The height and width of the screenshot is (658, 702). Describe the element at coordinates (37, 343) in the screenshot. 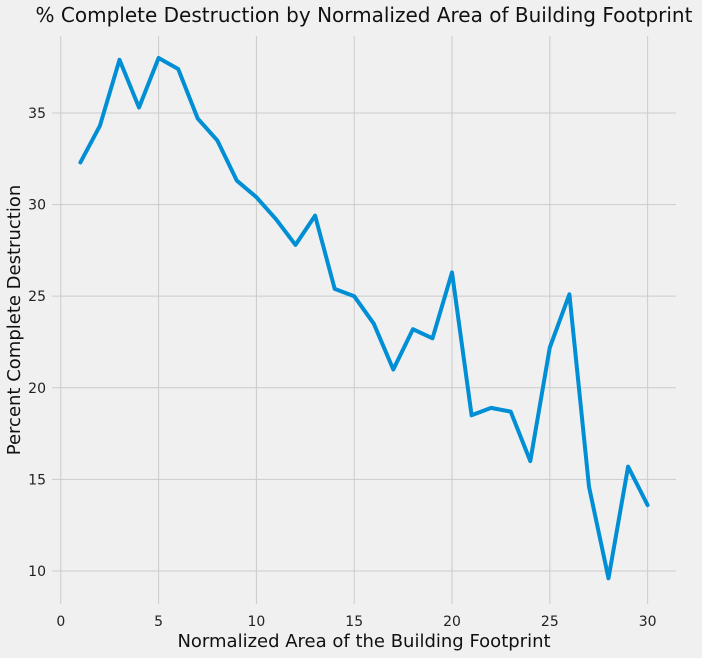

I see `y-axis-ticks: 10 15 20 25 30 35` at that location.